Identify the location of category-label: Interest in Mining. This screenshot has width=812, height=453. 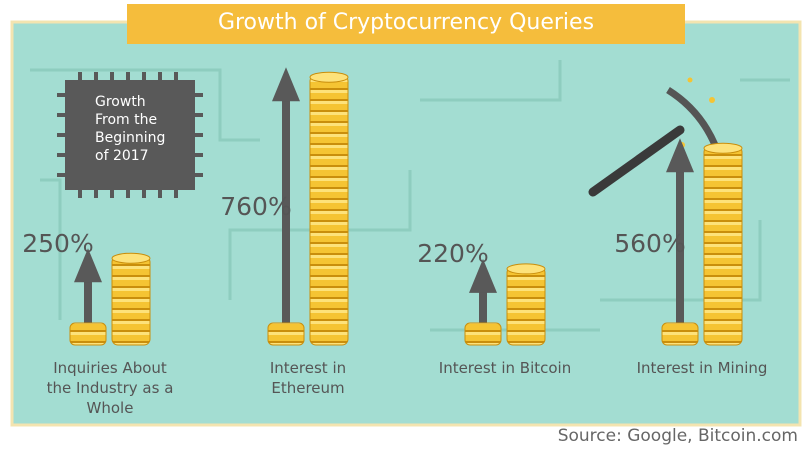
(702, 368).